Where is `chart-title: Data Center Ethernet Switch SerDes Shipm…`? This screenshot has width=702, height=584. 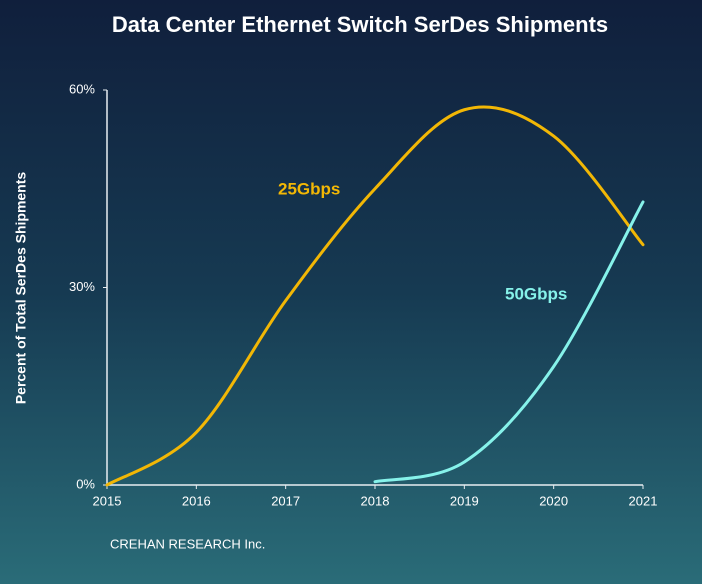 chart-title: Data Center Ethernet Switch SerDes Shipm… is located at coordinates (360, 24).